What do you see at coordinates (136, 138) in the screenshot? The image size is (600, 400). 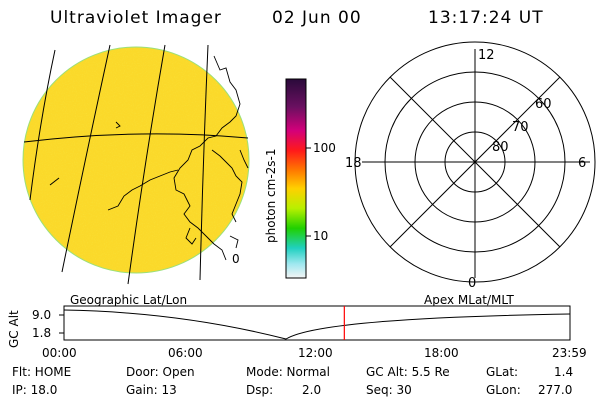 I see `parallel-line` at bounding box center [136, 138].